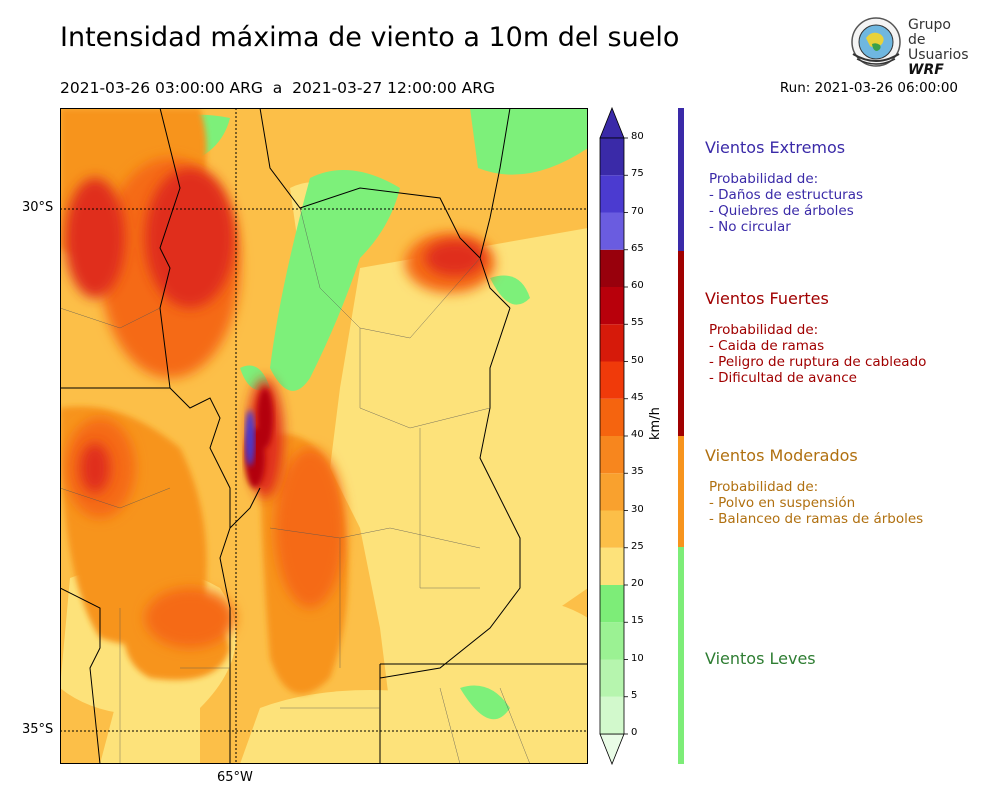  Describe the element at coordinates (637, 397) in the screenshot. I see `colorbar-tick-label: 45` at that location.